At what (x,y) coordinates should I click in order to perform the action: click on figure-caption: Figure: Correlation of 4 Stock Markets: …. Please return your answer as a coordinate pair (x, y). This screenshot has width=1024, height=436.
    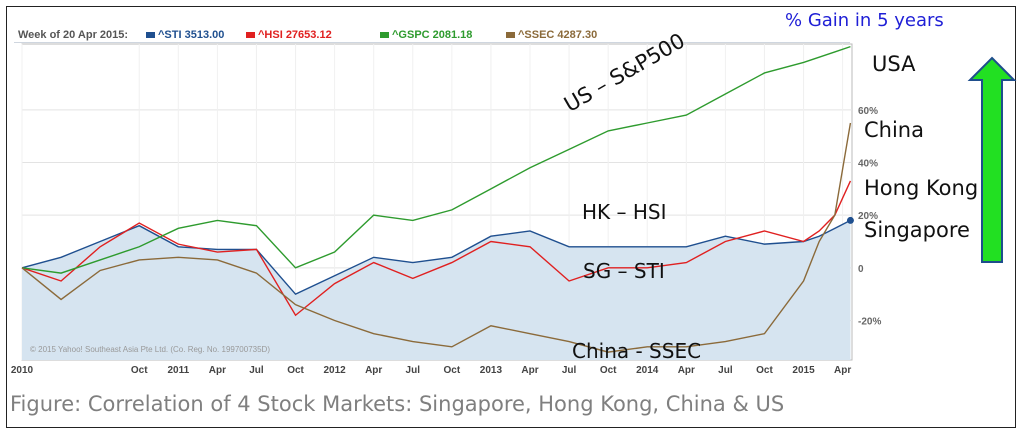
    Looking at the image, I should click on (397, 404).